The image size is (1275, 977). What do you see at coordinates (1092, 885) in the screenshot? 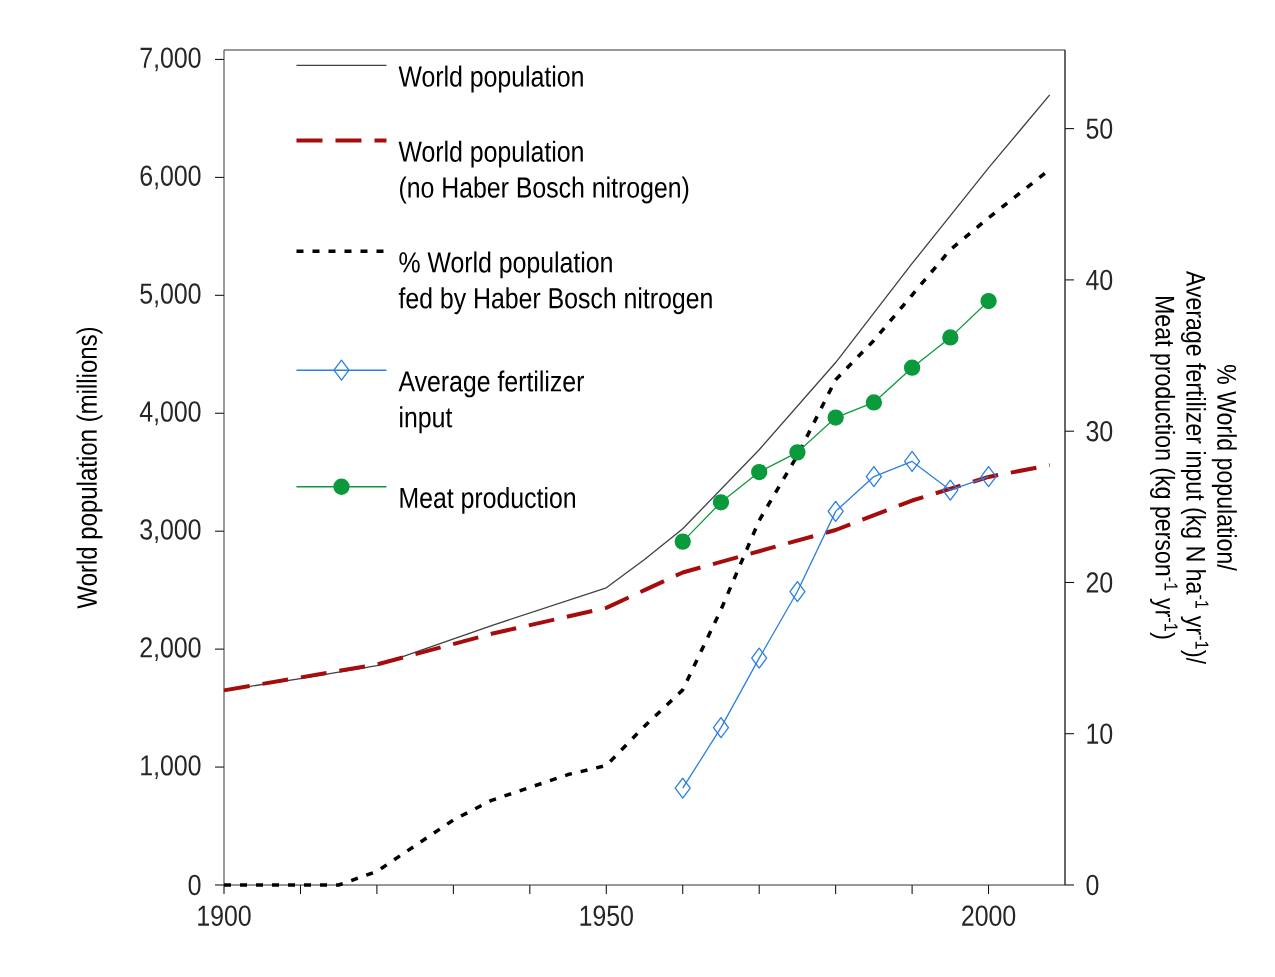
I see `y2-tick-label: 0` at bounding box center [1092, 885].